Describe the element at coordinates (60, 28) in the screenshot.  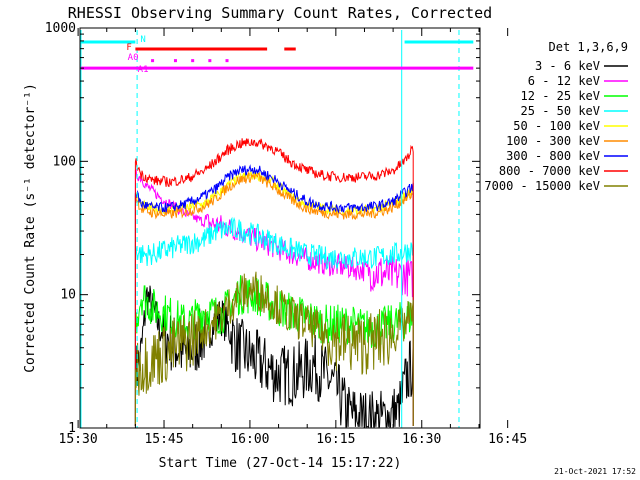
I see `y-tick-label: 1000` at that location.